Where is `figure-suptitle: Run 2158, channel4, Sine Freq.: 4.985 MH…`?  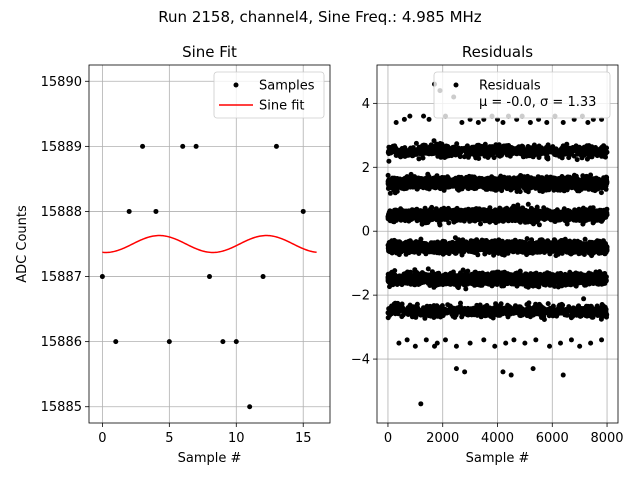
figure-suptitle: Run 2158, channel4, Sine Freq.: 4.985 MH… is located at coordinates (320, 17).